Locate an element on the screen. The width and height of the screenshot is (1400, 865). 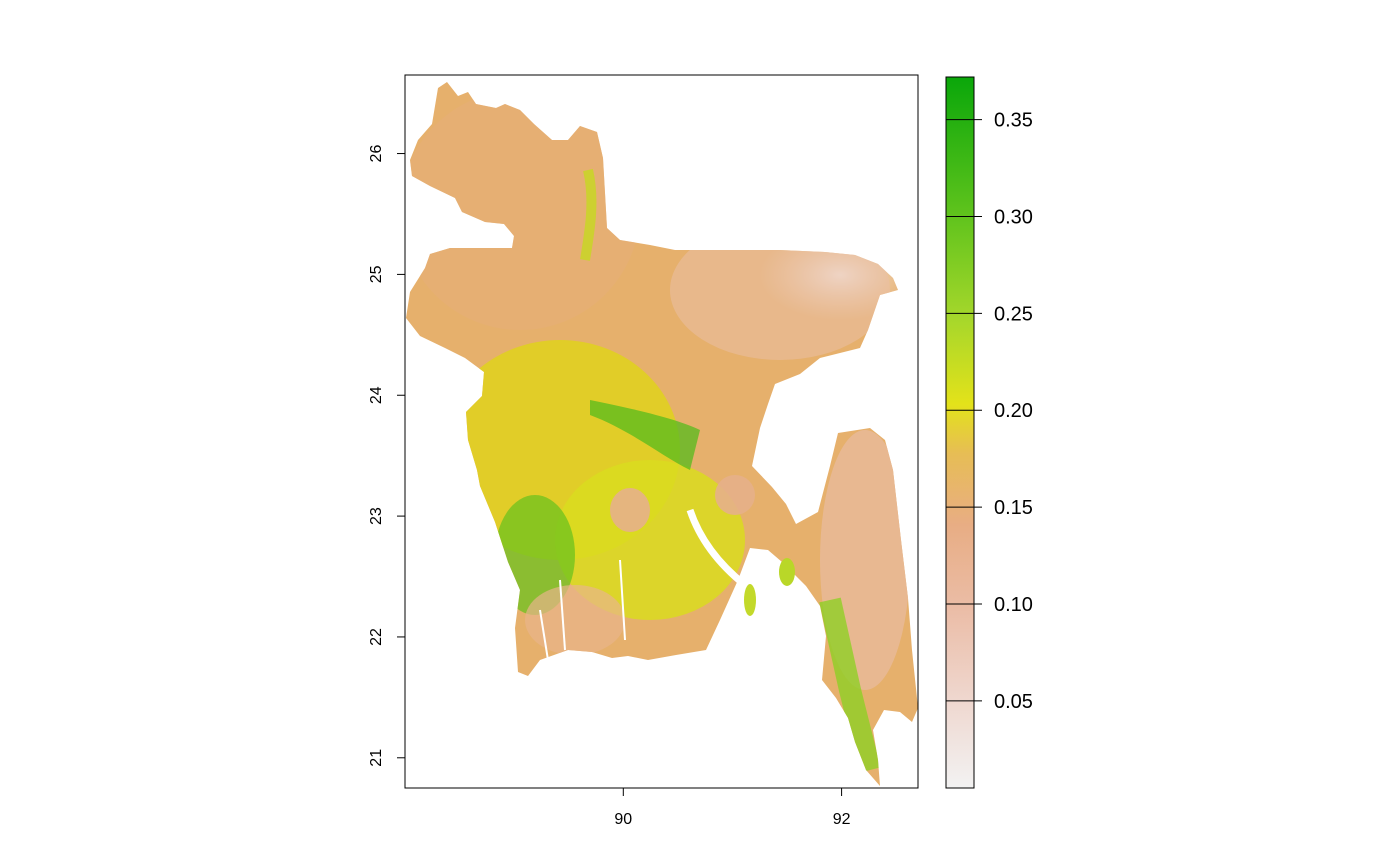
region-patch-b is located at coordinates (735, 495).